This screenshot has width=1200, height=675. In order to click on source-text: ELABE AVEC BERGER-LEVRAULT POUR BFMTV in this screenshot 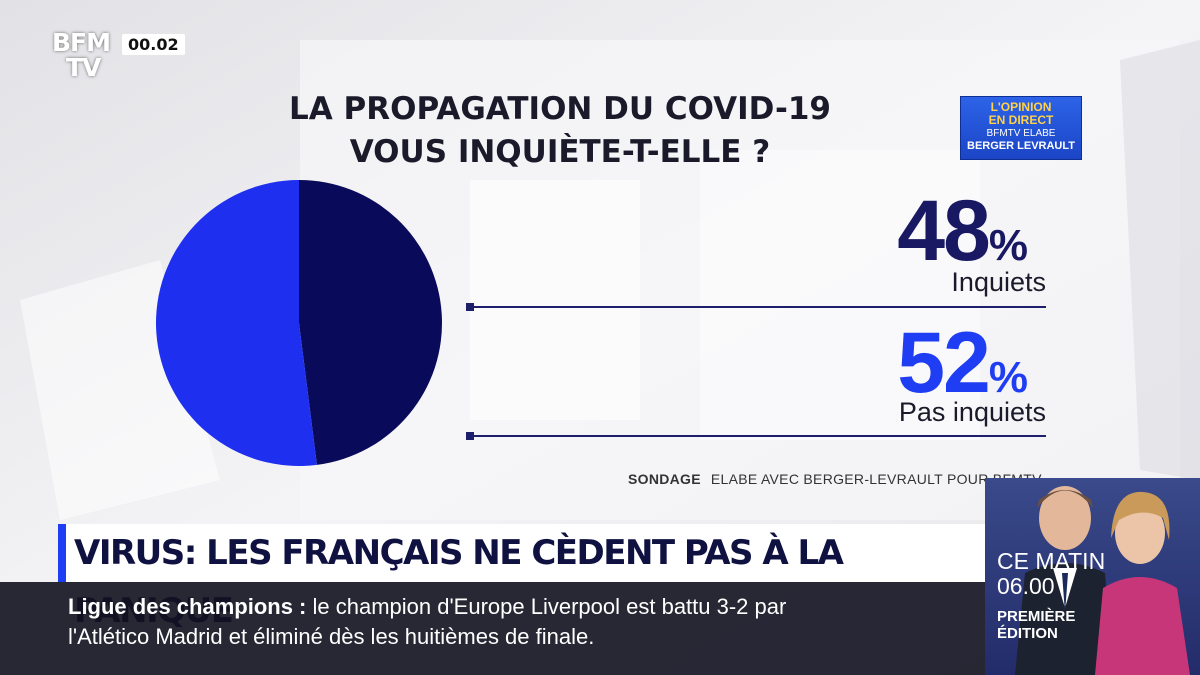, I will do `click(876, 479)`.